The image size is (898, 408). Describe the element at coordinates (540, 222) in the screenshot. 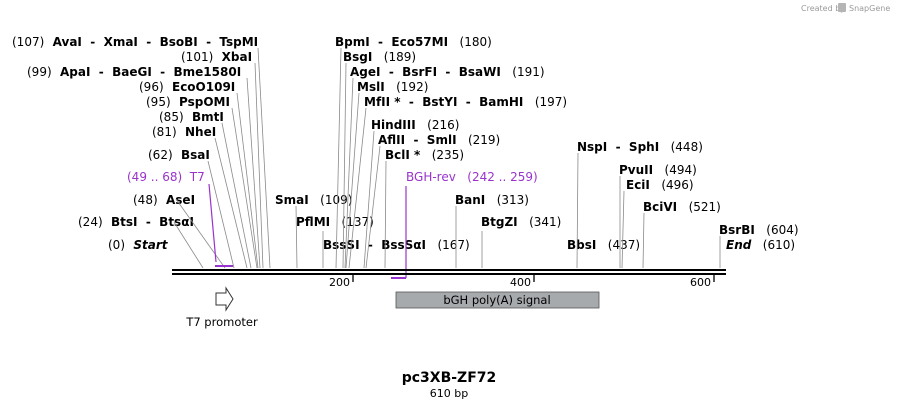

I see `site-label-part: (341)` at that location.